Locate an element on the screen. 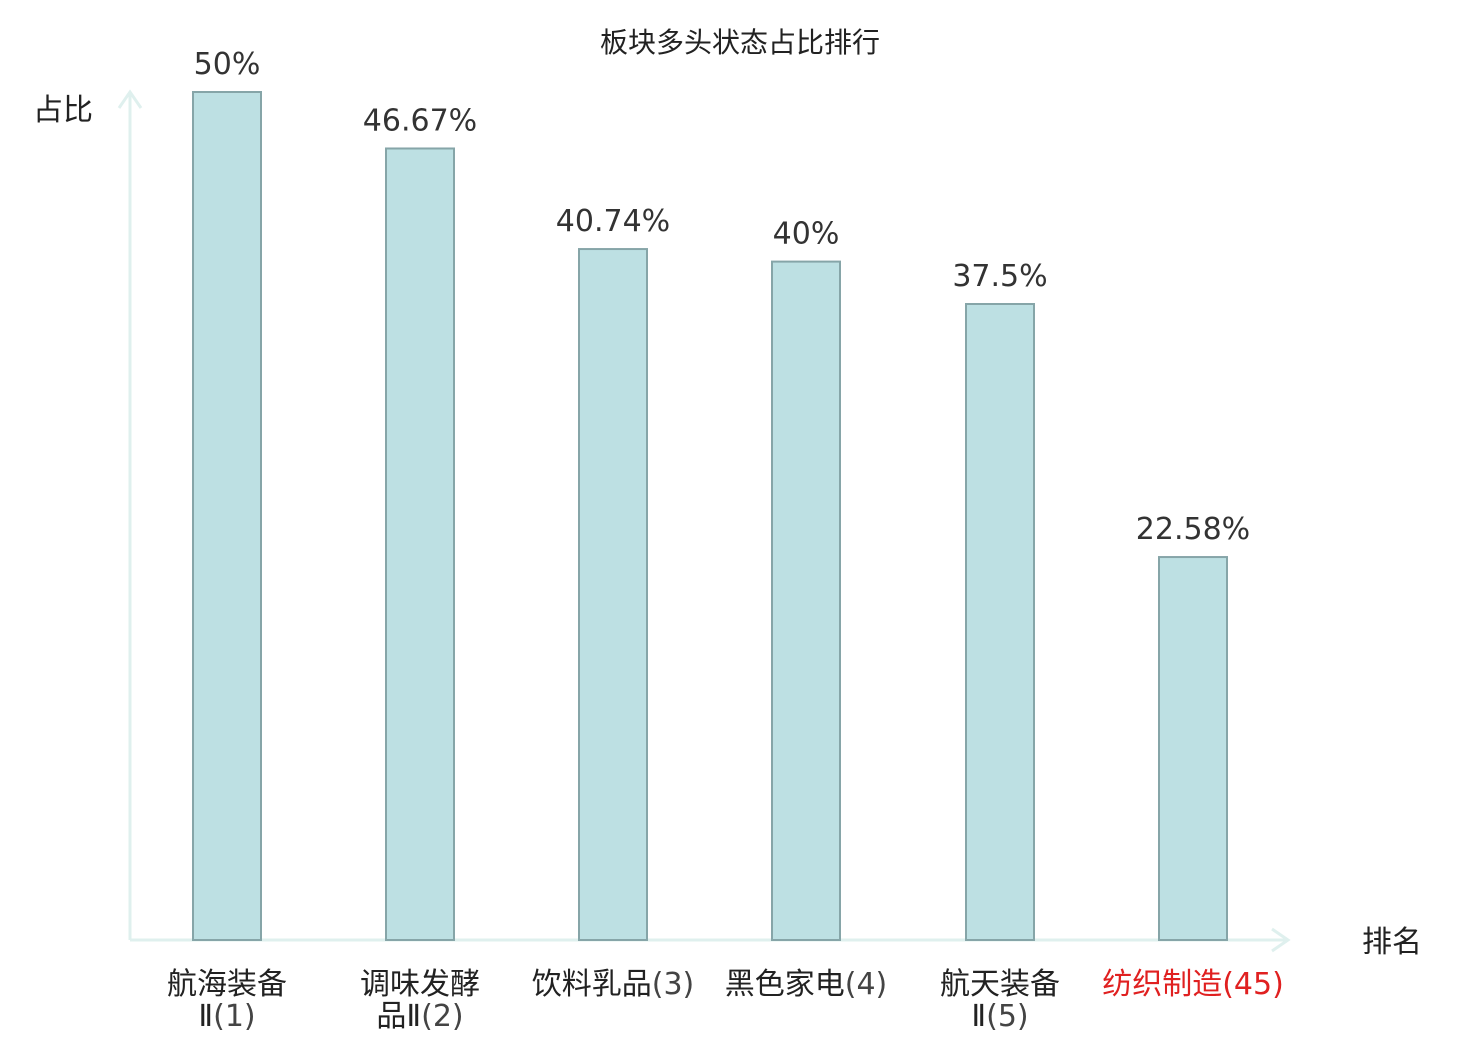 Image resolution: width=1480 pixels, height=1040 pixels. x-axis-label: 排名 is located at coordinates (1392, 942).